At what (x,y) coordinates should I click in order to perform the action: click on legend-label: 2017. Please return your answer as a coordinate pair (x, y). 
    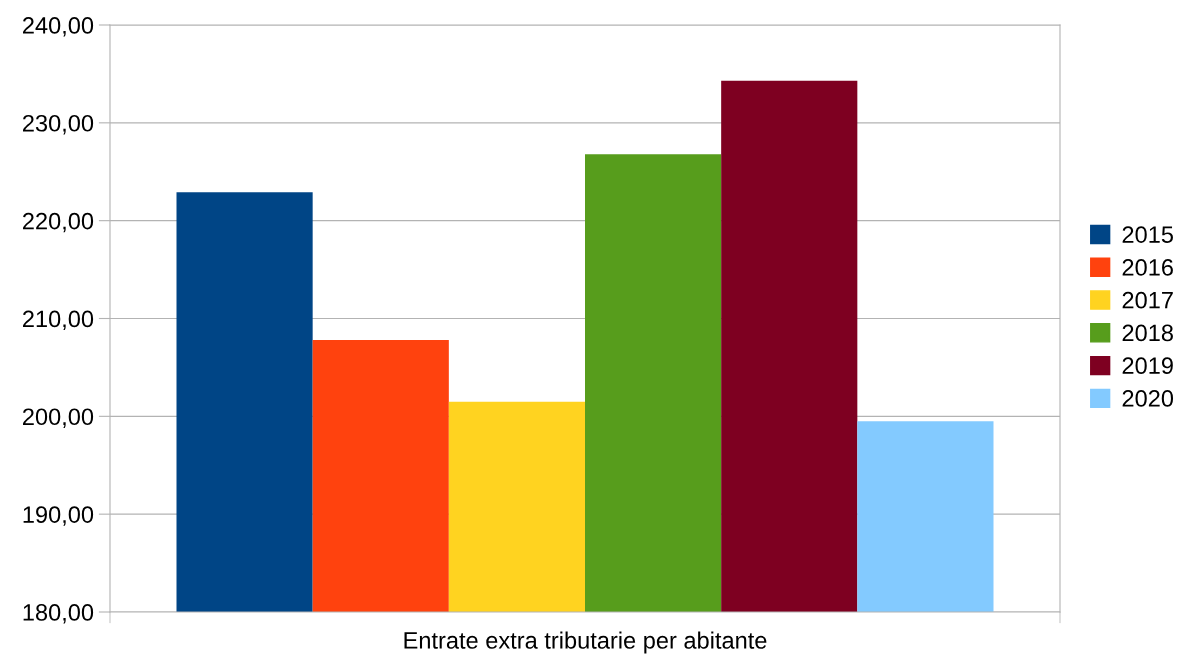
    Looking at the image, I should click on (1147, 300).